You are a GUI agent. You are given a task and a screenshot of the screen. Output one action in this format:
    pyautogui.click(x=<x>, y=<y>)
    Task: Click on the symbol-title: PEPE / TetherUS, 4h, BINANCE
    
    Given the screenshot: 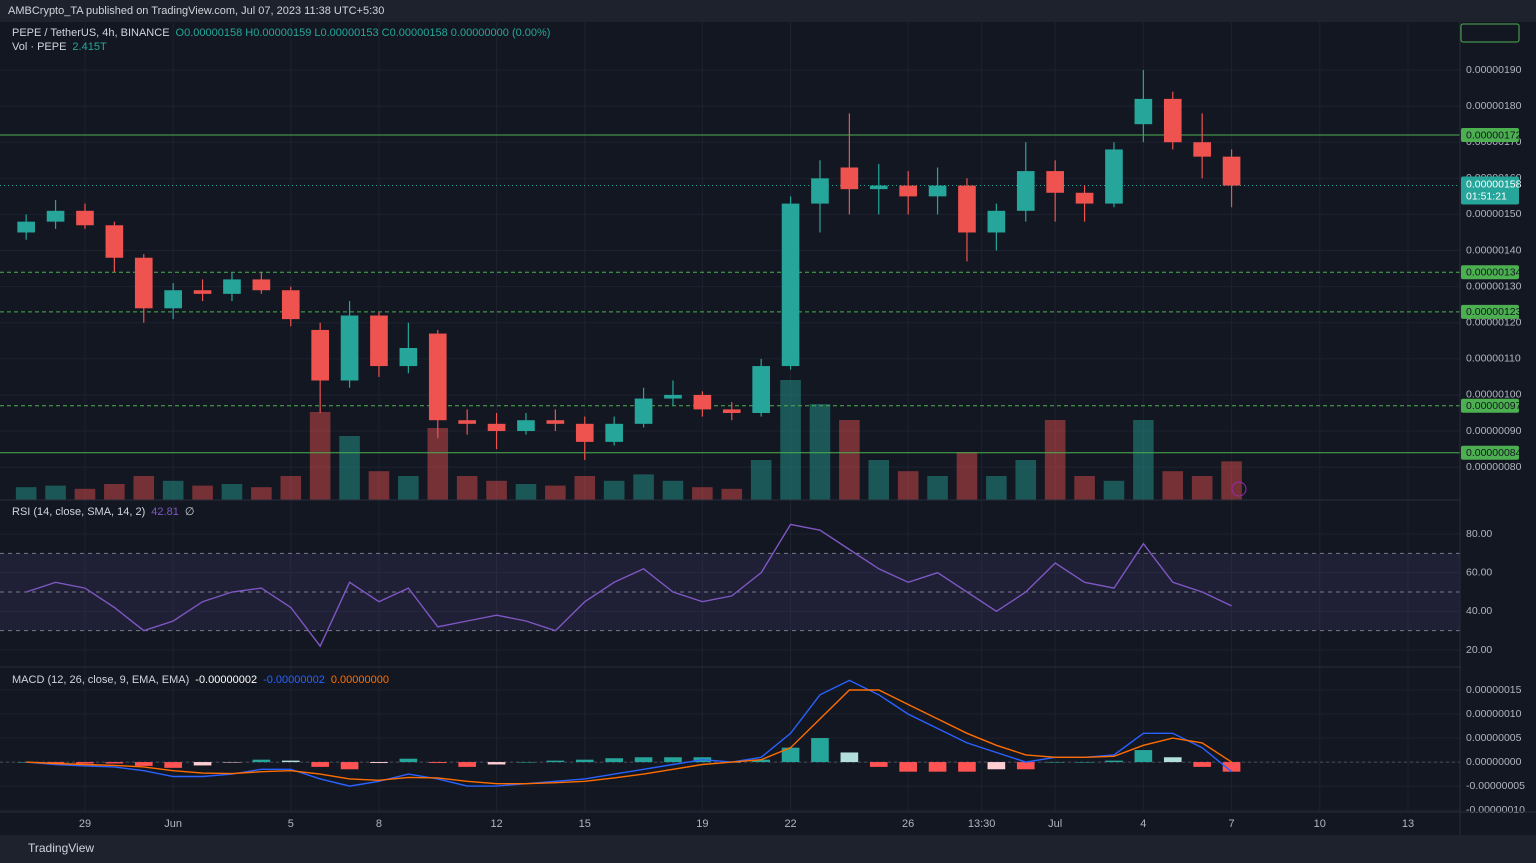 What is the action you would take?
    pyautogui.click(x=91, y=33)
    